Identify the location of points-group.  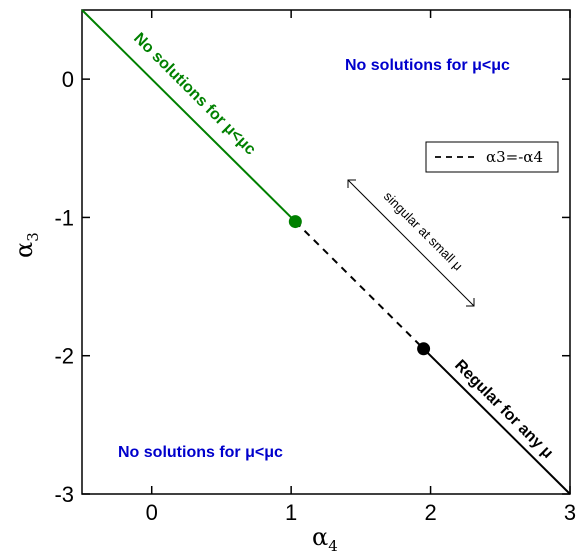
(359, 285).